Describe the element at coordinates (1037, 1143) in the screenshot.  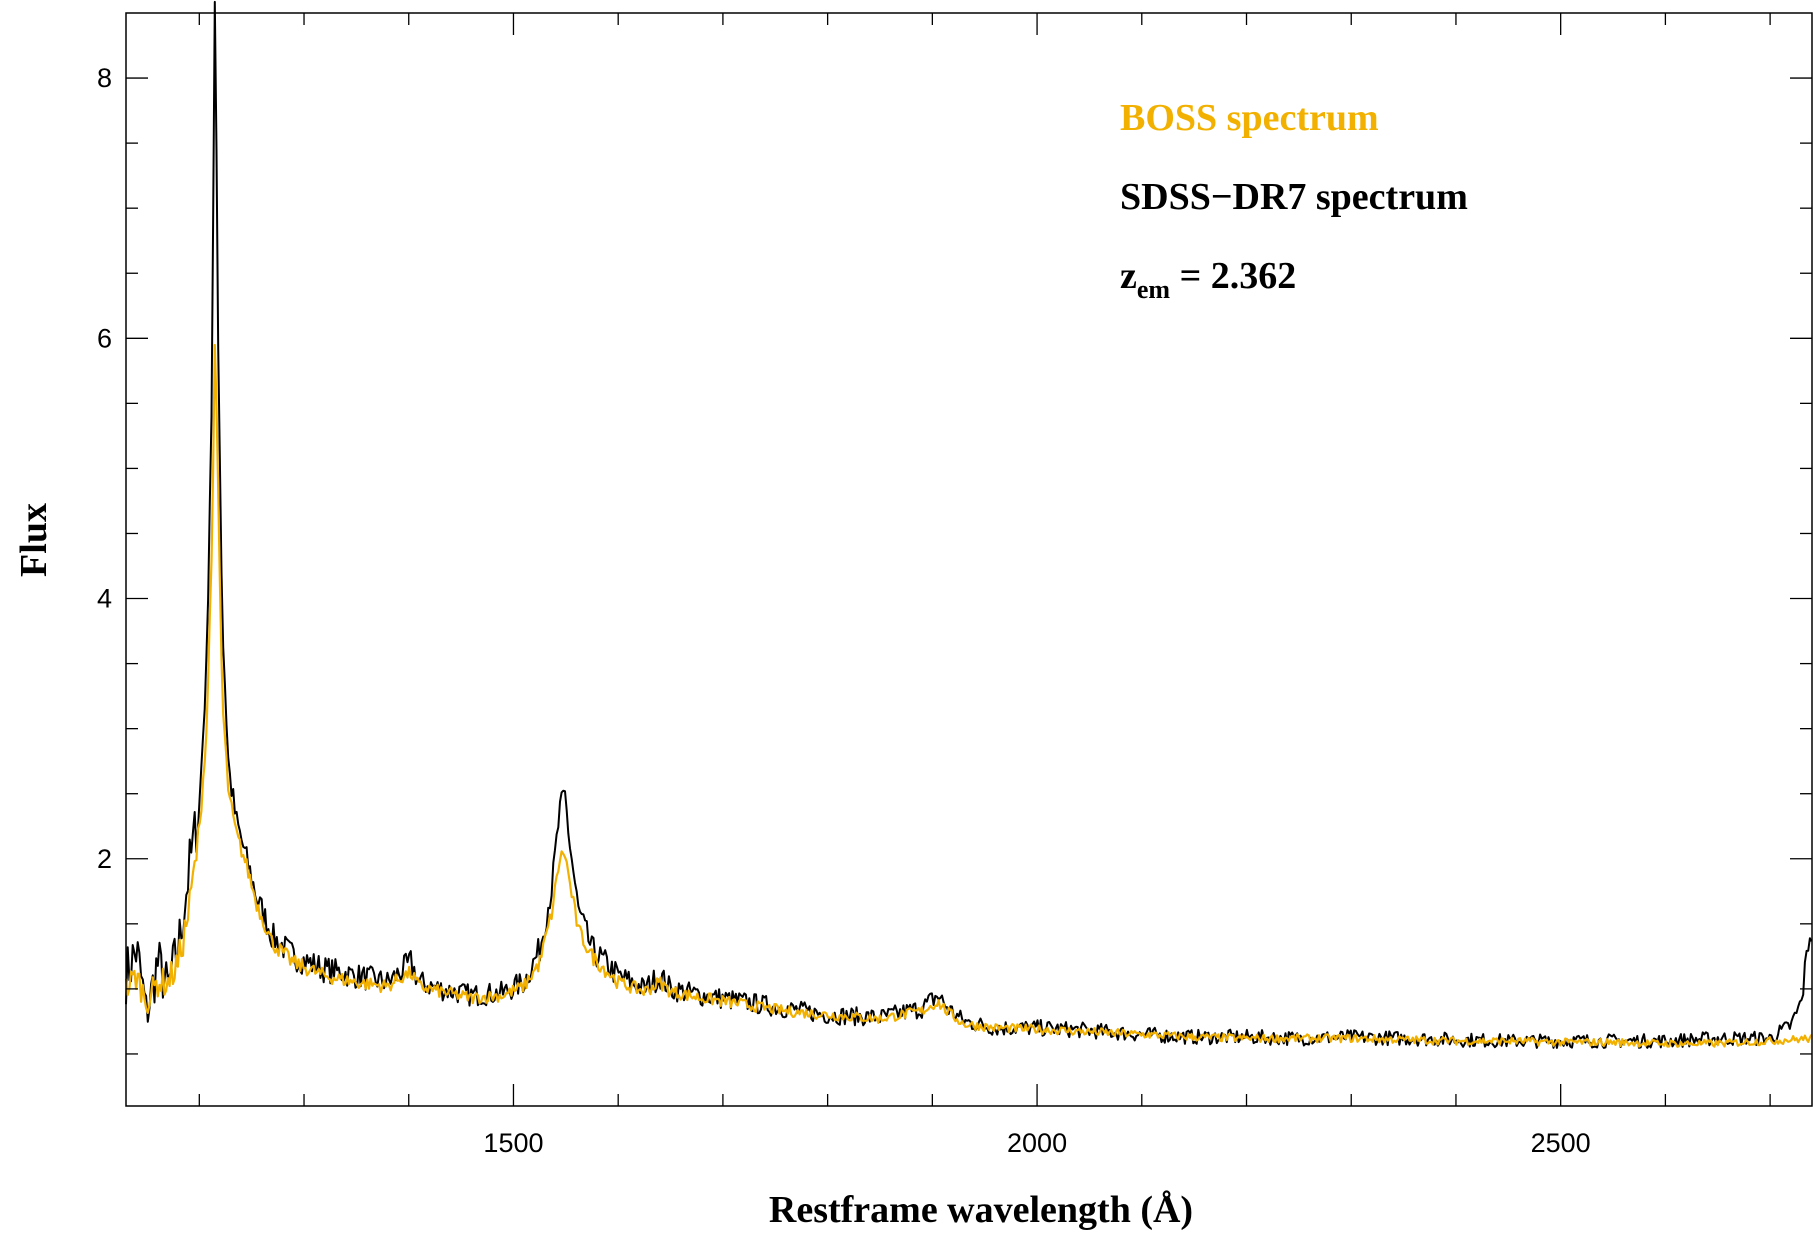
I see `x-tick-label: 2000` at that location.